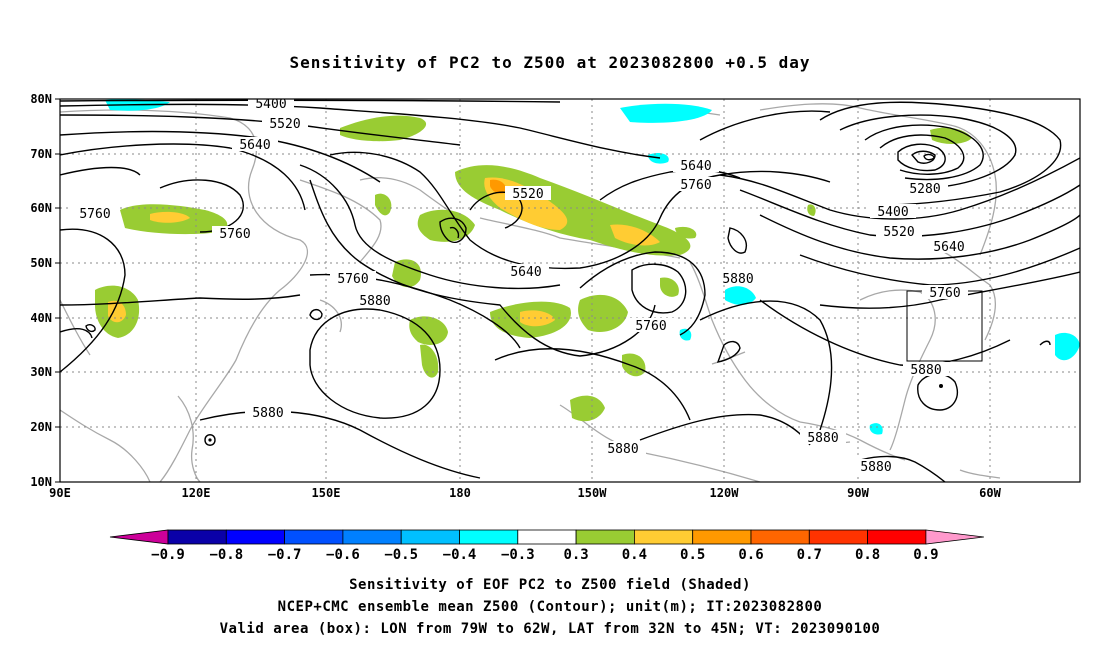 Image resolution: width=1100 pixels, height=655 pixels. What do you see at coordinates (525, 493) in the screenshot?
I see `longitude-axis: 90E 120E 150E 180 150W 120W 90W 60W` at bounding box center [525, 493].